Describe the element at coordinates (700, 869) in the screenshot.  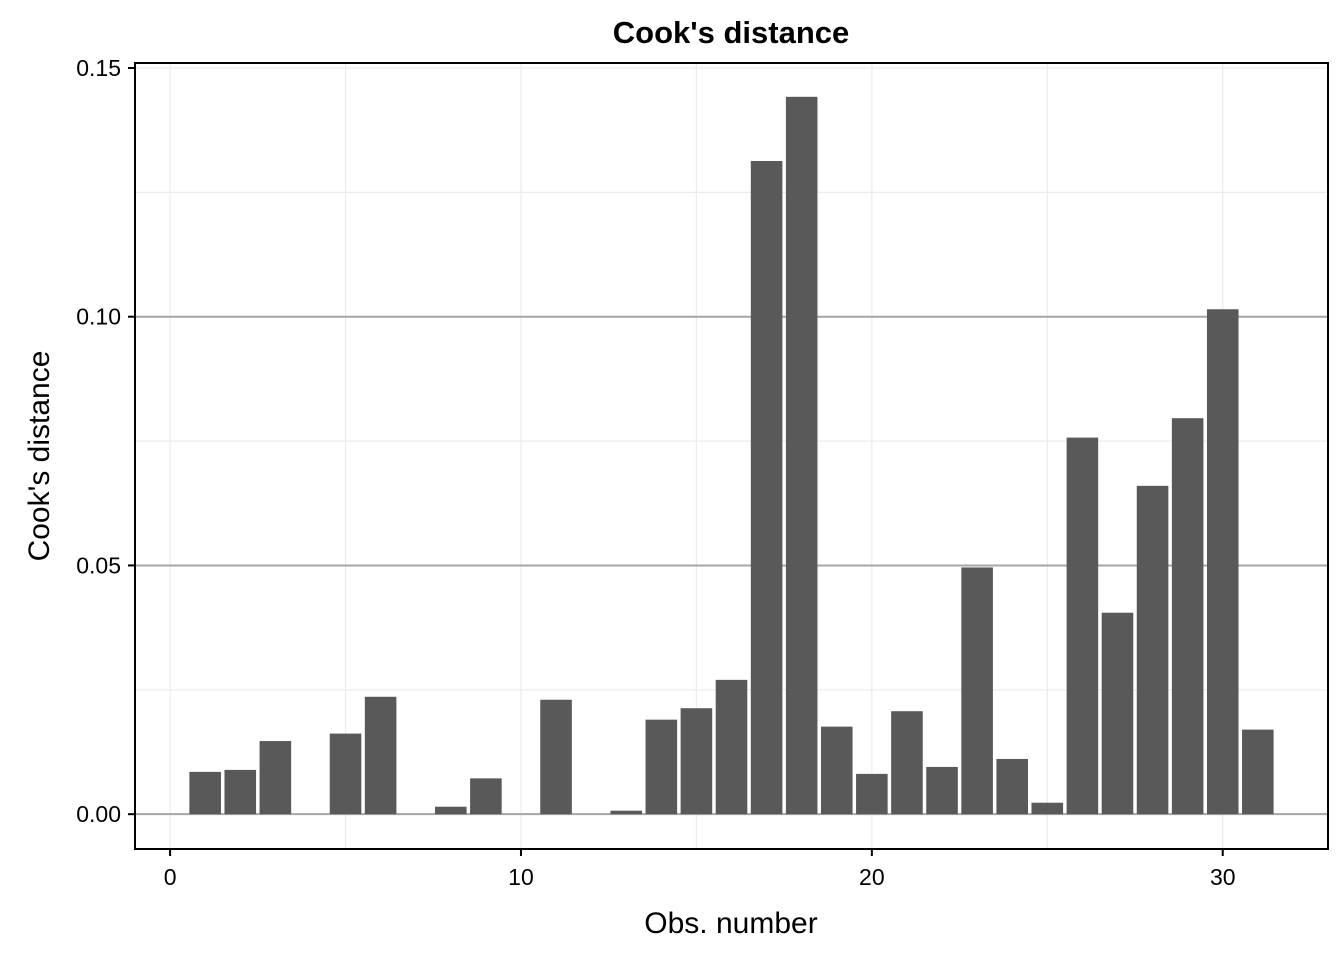
I see `x-axis: 0 10 20 30` at that location.